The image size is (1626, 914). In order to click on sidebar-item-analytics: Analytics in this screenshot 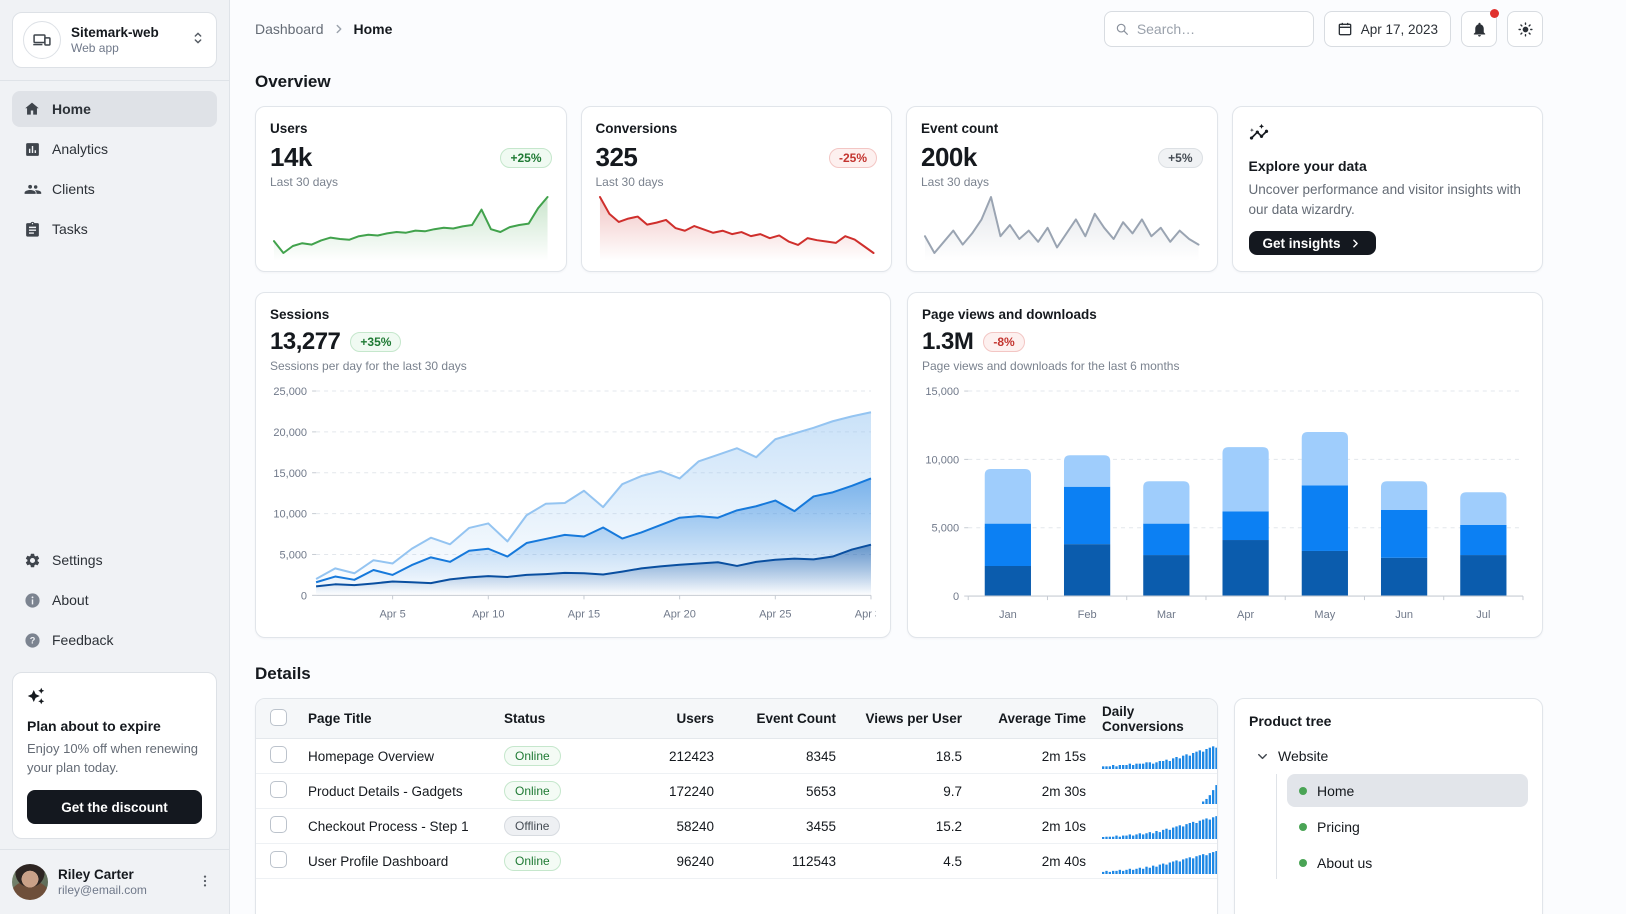, I will do `click(114, 149)`.